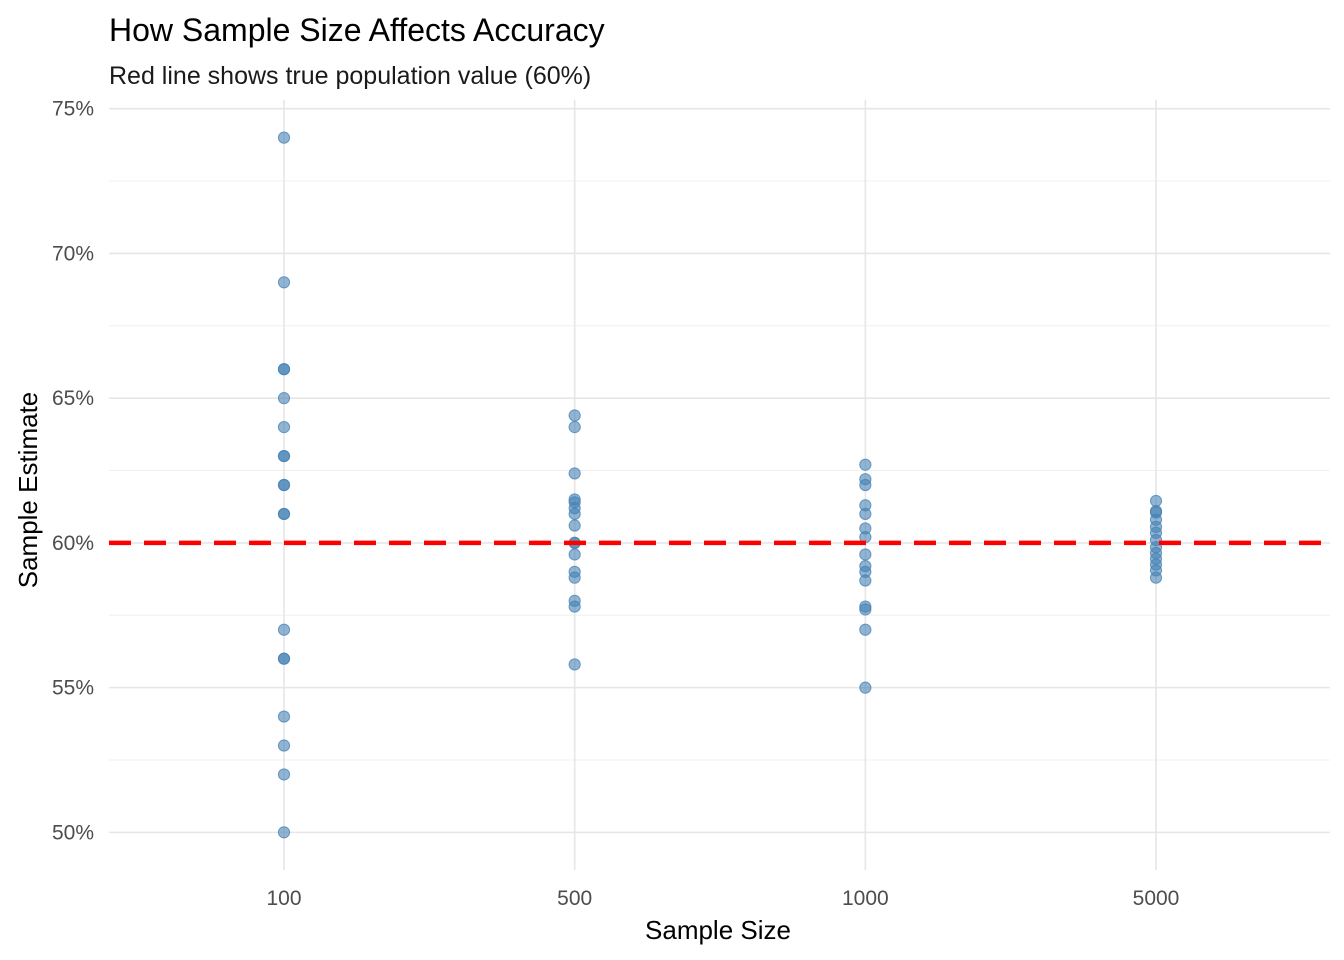  Describe the element at coordinates (73, 471) in the screenshot. I see `y-axis-tick-labels: 50% 55% 60% 65% 70% 75%` at that location.